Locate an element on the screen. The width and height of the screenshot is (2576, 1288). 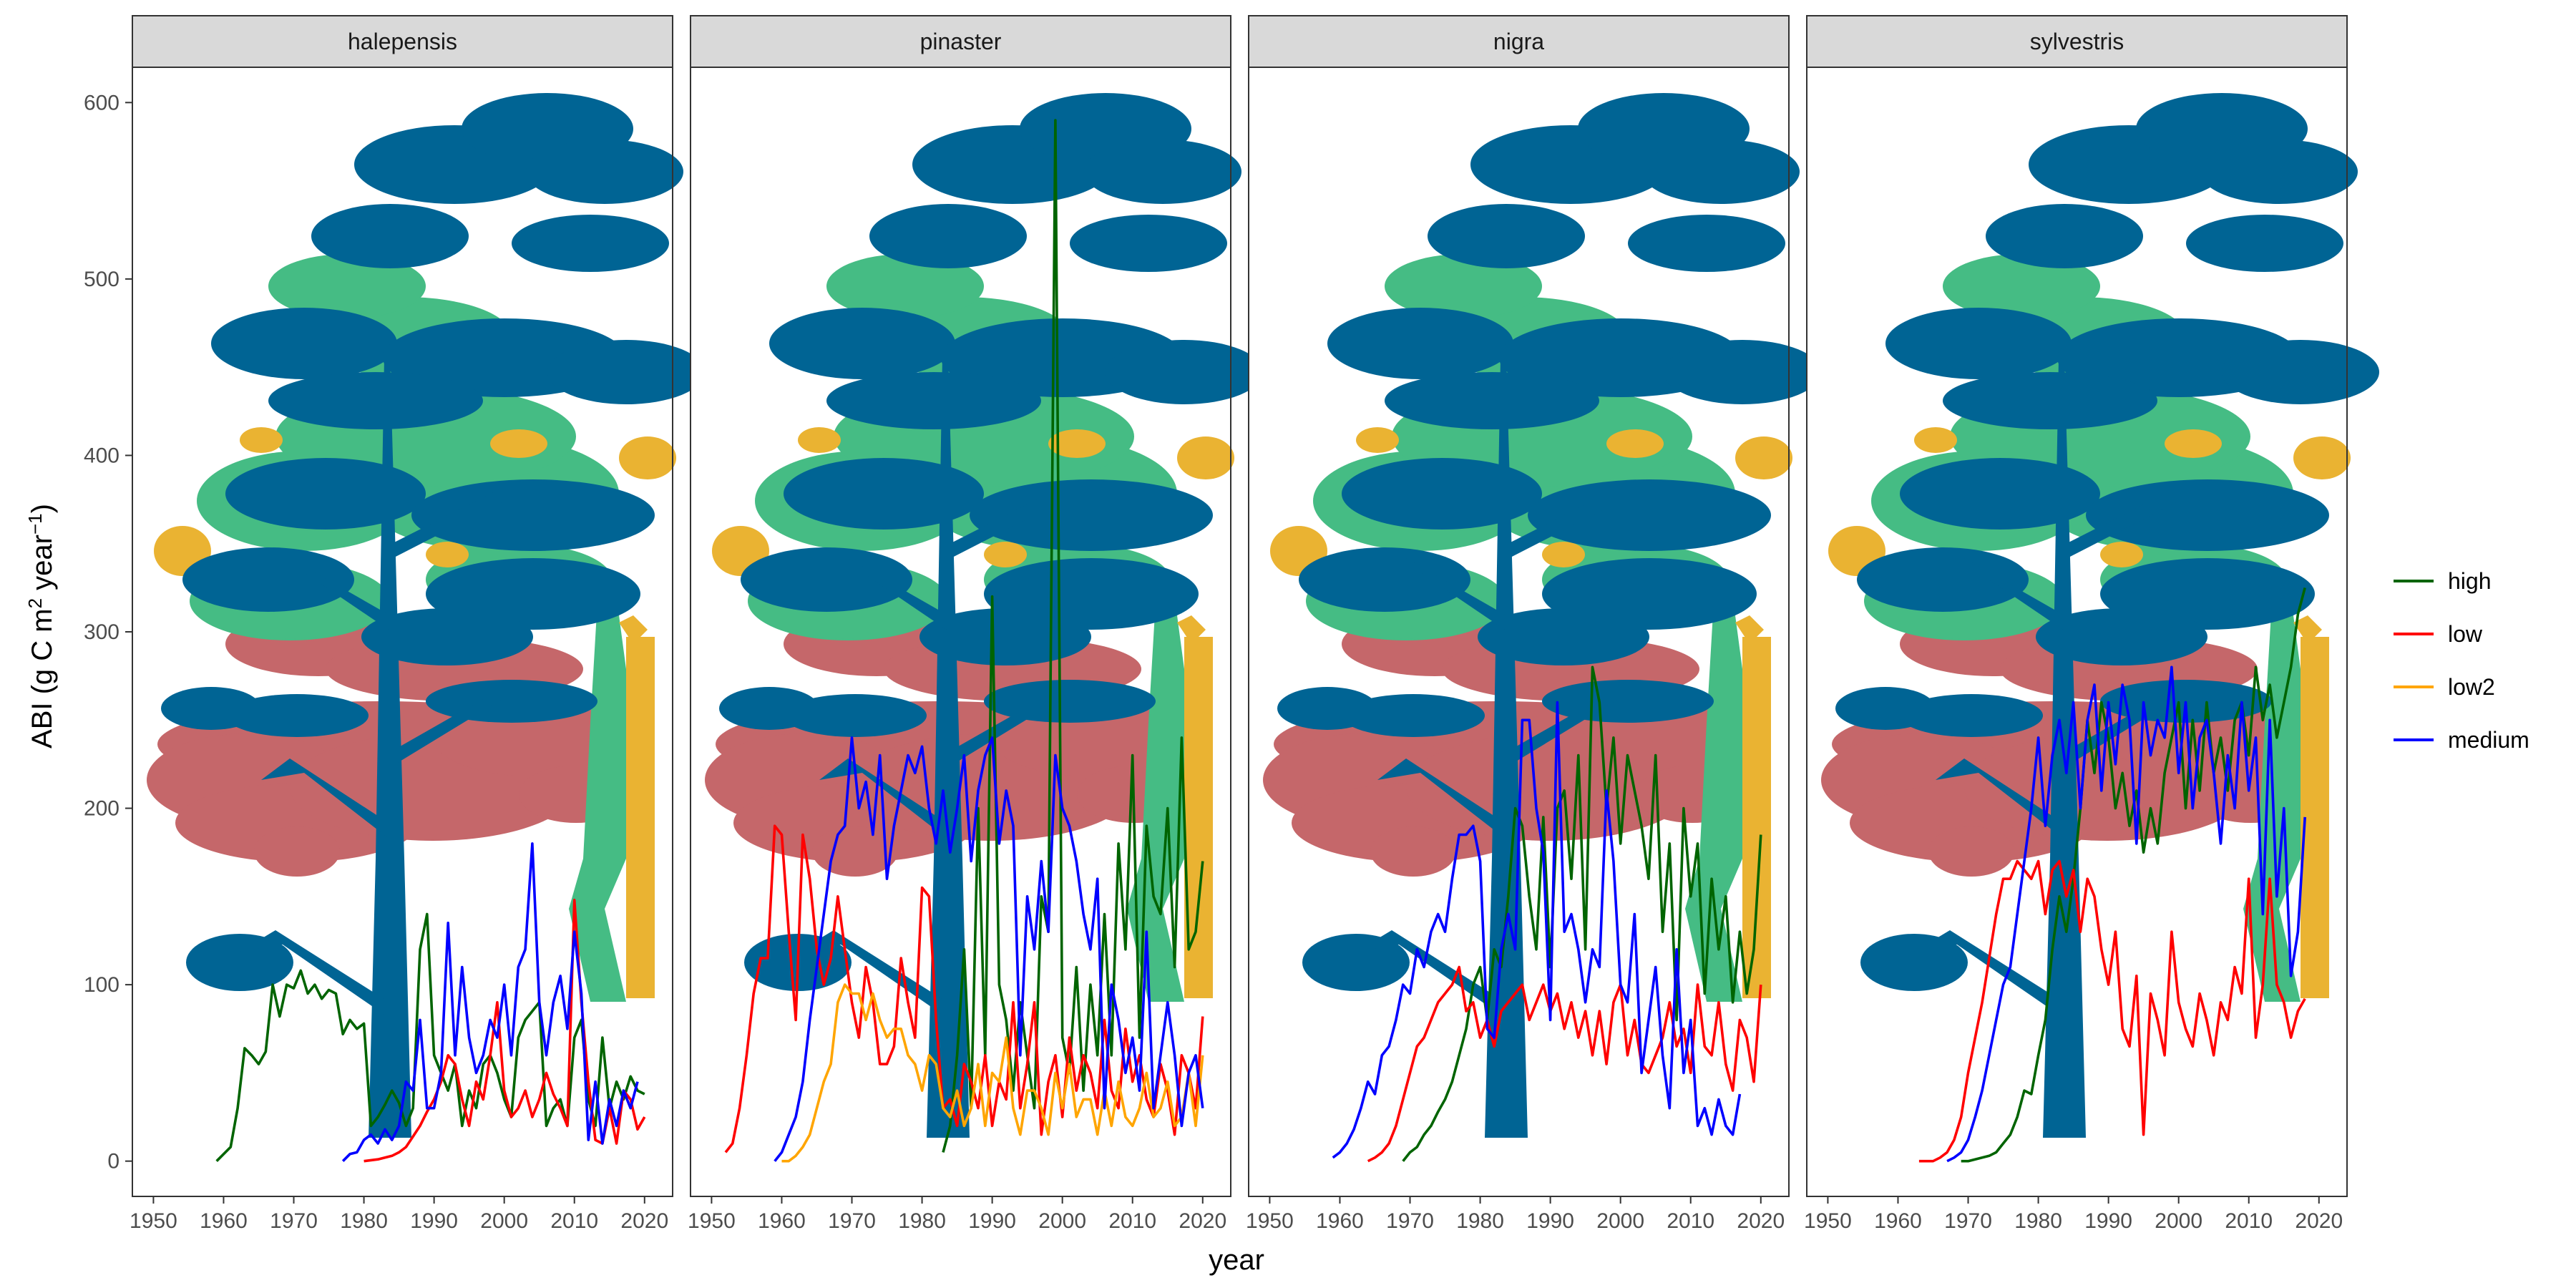
y-axis-title-end: ) is located at coordinates (42, 508).